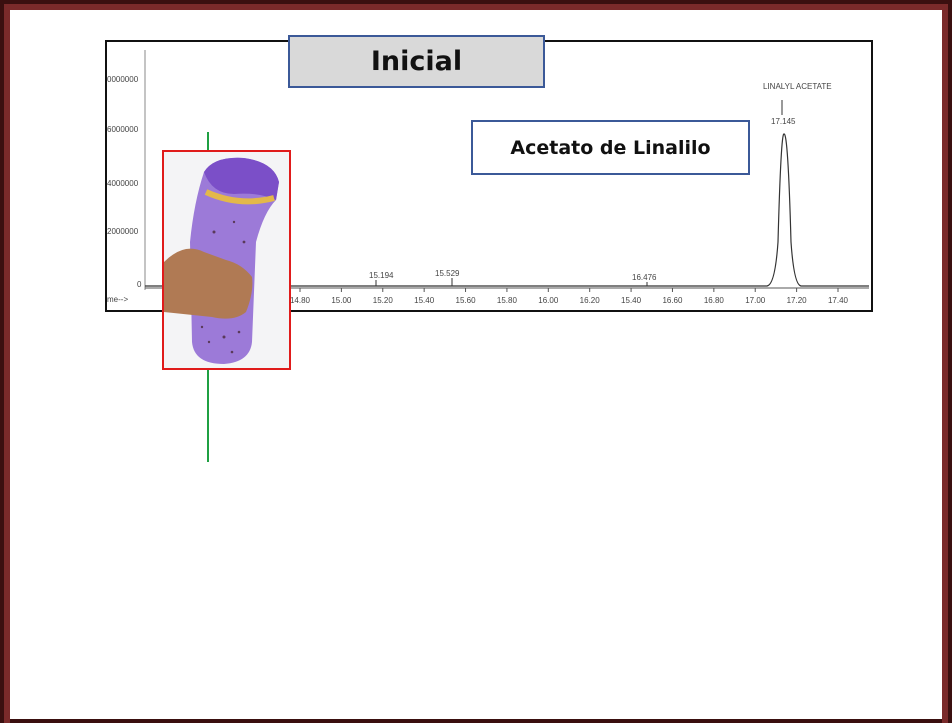  What do you see at coordinates (797, 300) in the screenshot?
I see `x-tick-label: 17.20` at bounding box center [797, 300].